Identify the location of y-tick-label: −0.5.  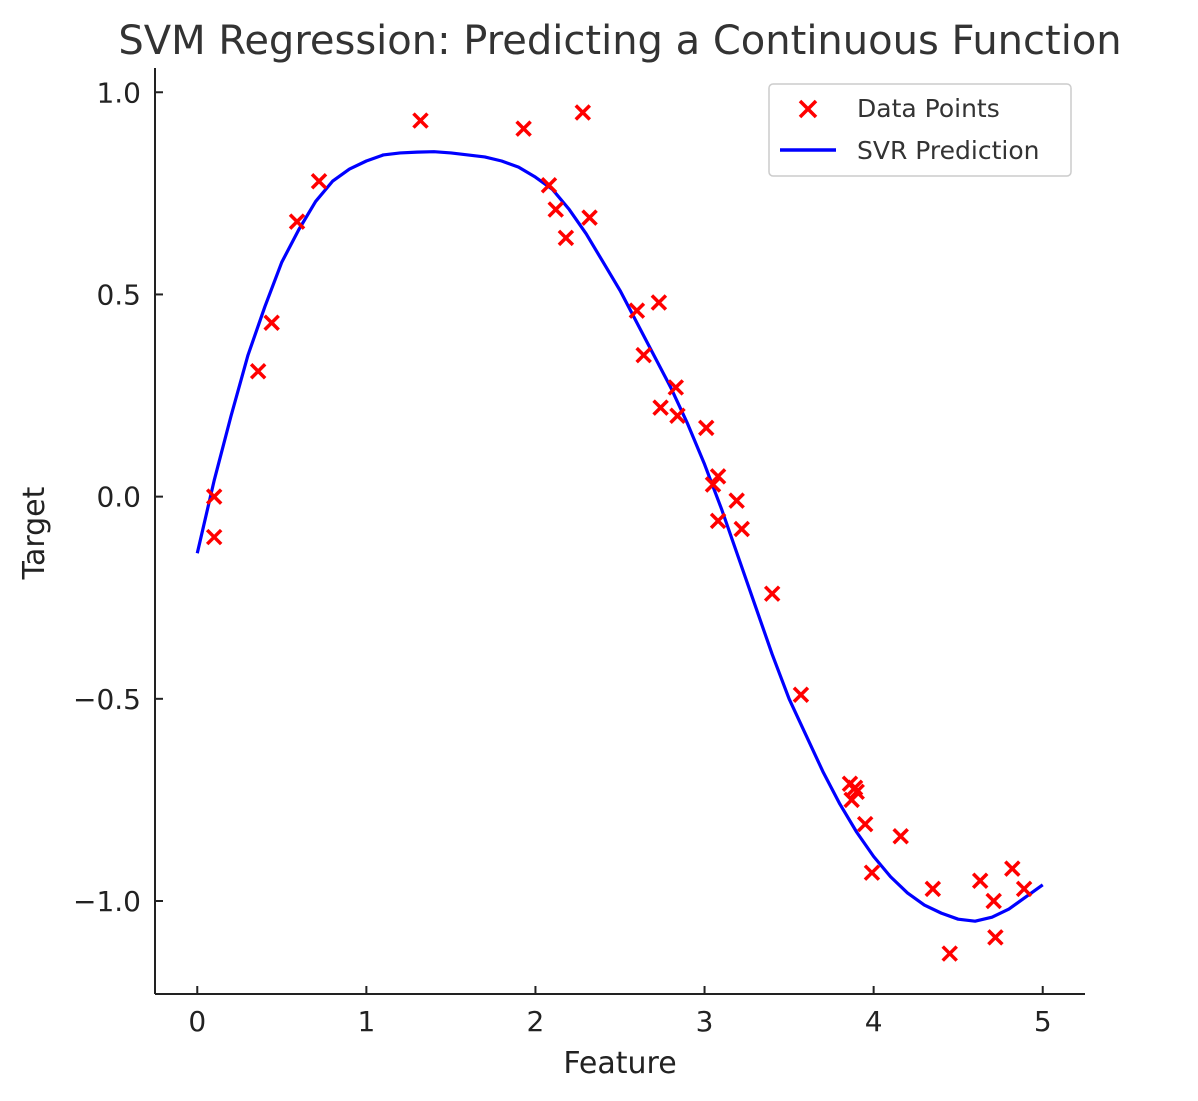
(107, 699).